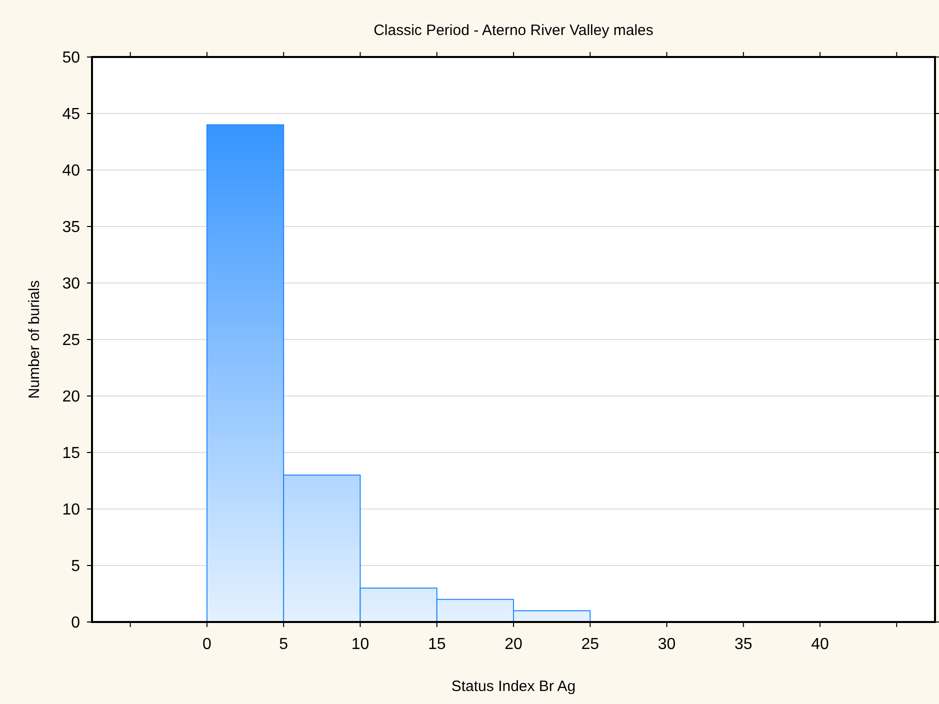 This screenshot has height=704, width=939. Describe the element at coordinates (743, 644) in the screenshot. I see `x-tick-label: 35` at that location.